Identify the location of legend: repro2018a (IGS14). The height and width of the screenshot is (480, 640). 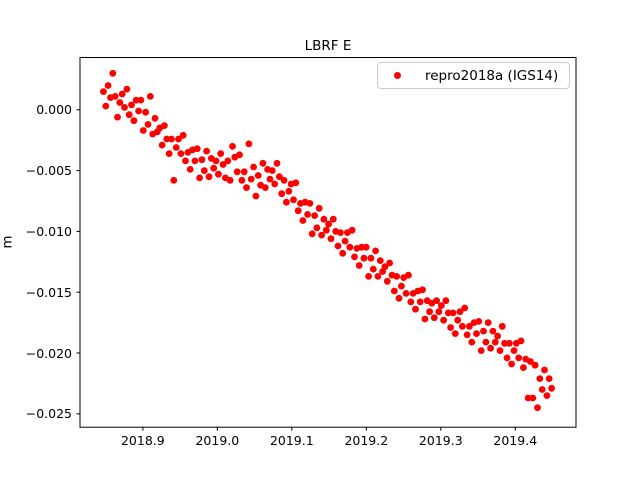
(473, 75).